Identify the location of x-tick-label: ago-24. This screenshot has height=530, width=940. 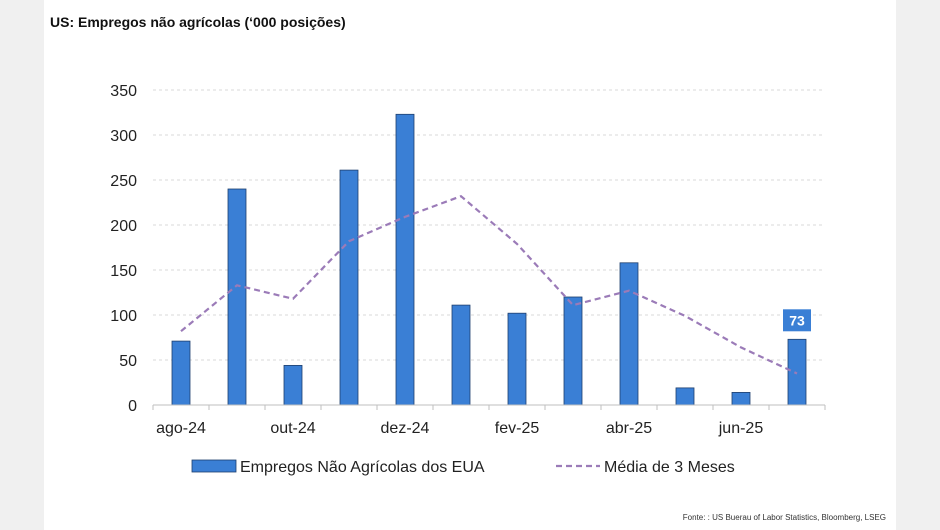
(181, 428).